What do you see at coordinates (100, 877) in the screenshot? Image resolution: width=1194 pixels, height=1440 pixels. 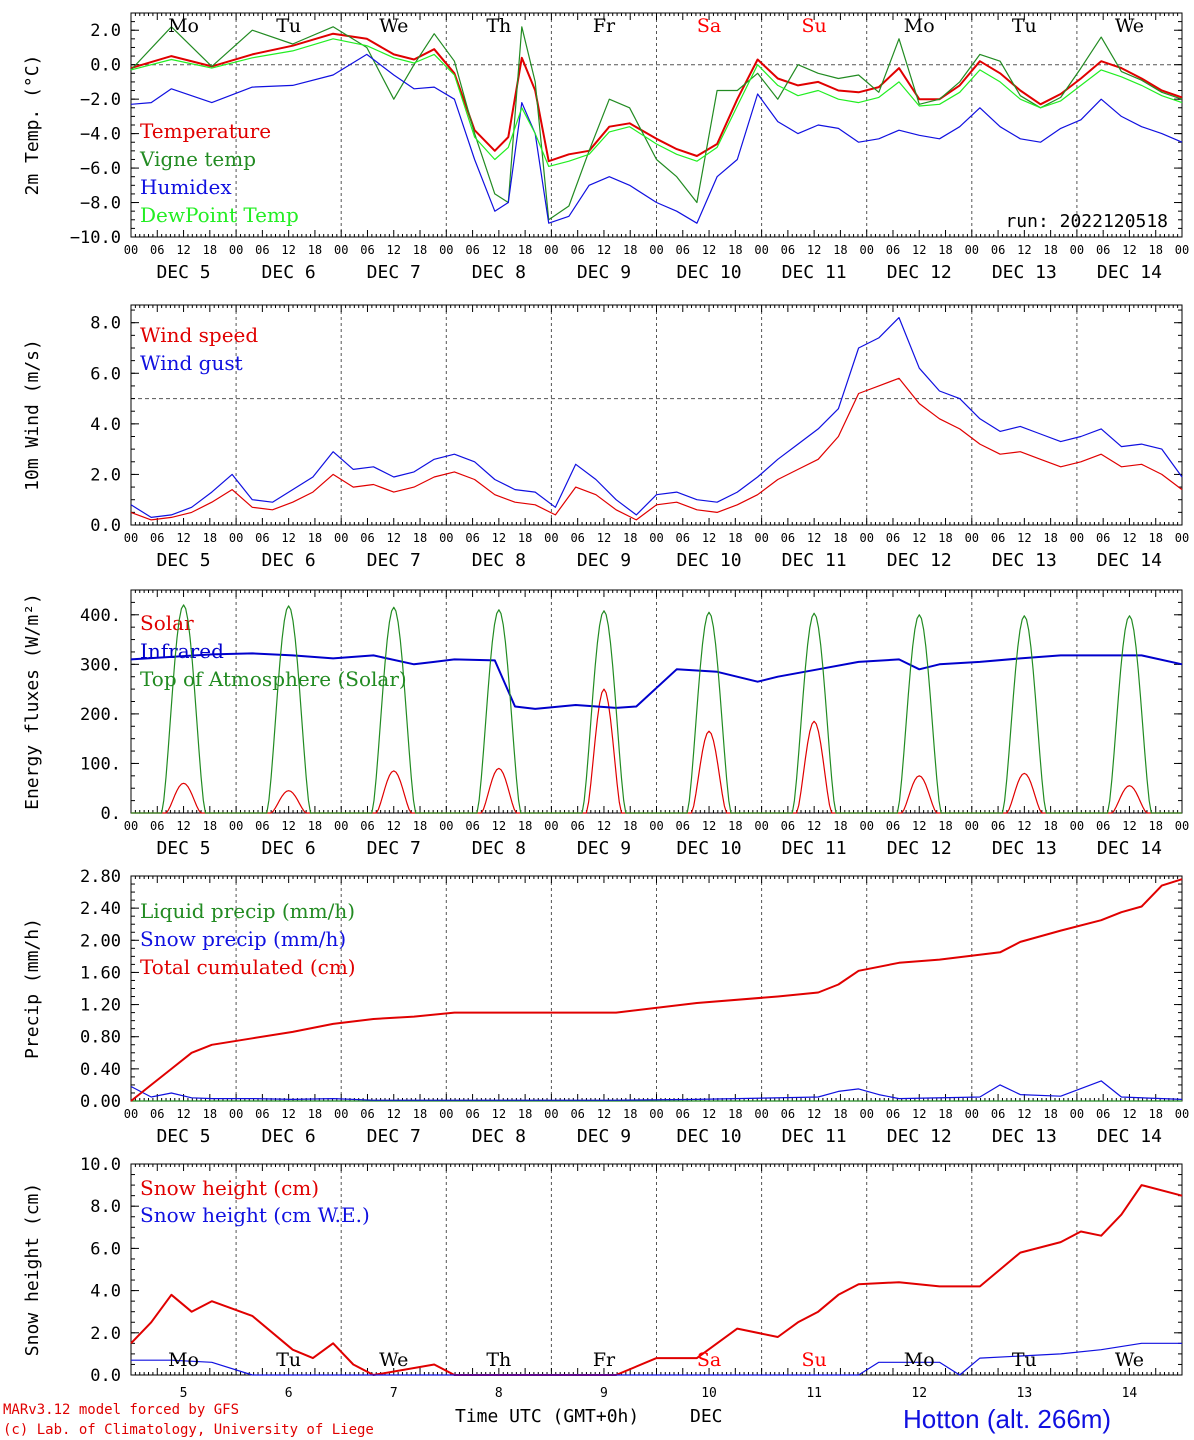 I see `y-tick-label: 2.80` at bounding box center [100, 877].